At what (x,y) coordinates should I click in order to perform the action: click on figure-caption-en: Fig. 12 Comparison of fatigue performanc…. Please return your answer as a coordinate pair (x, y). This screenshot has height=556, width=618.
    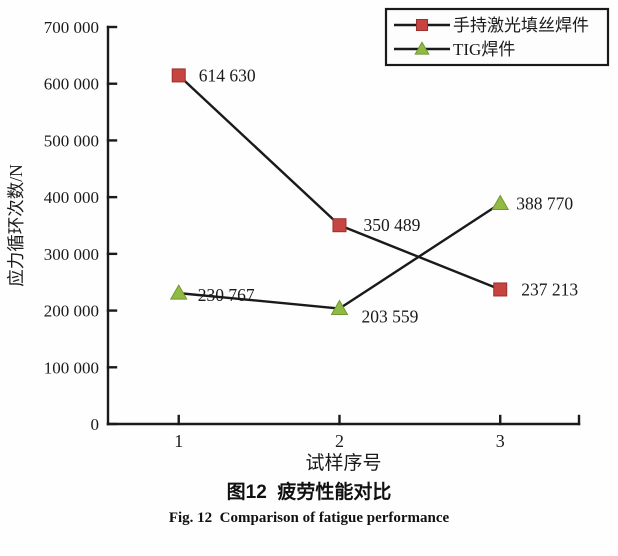
    Looking at the image, I should click on (309, 518).